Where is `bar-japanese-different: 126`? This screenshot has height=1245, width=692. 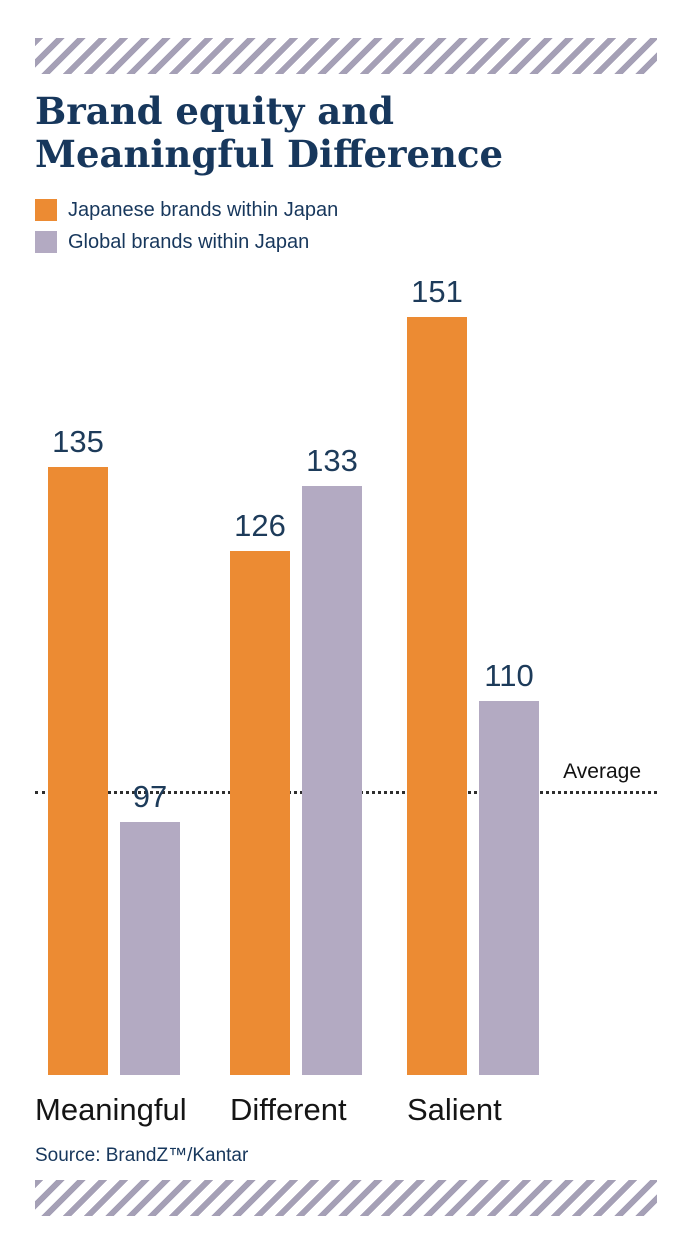 bar-japanese-different: 126 is located at coordinates (260, 791).